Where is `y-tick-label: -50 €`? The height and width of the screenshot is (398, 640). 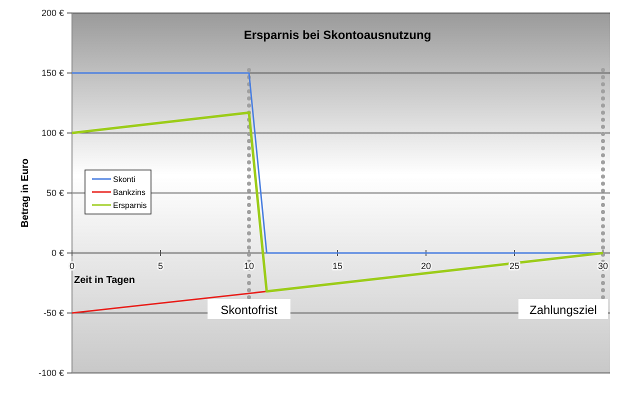
y-tick-label: -50 € is located at coordinates (53, 313).